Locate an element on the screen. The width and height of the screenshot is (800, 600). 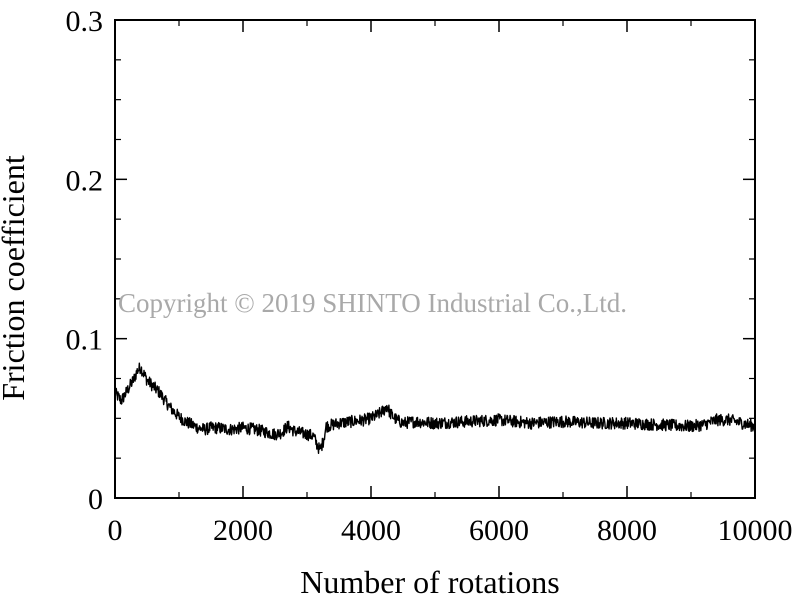
x-tick-label: 10000 is located at coordinates (755, 530).